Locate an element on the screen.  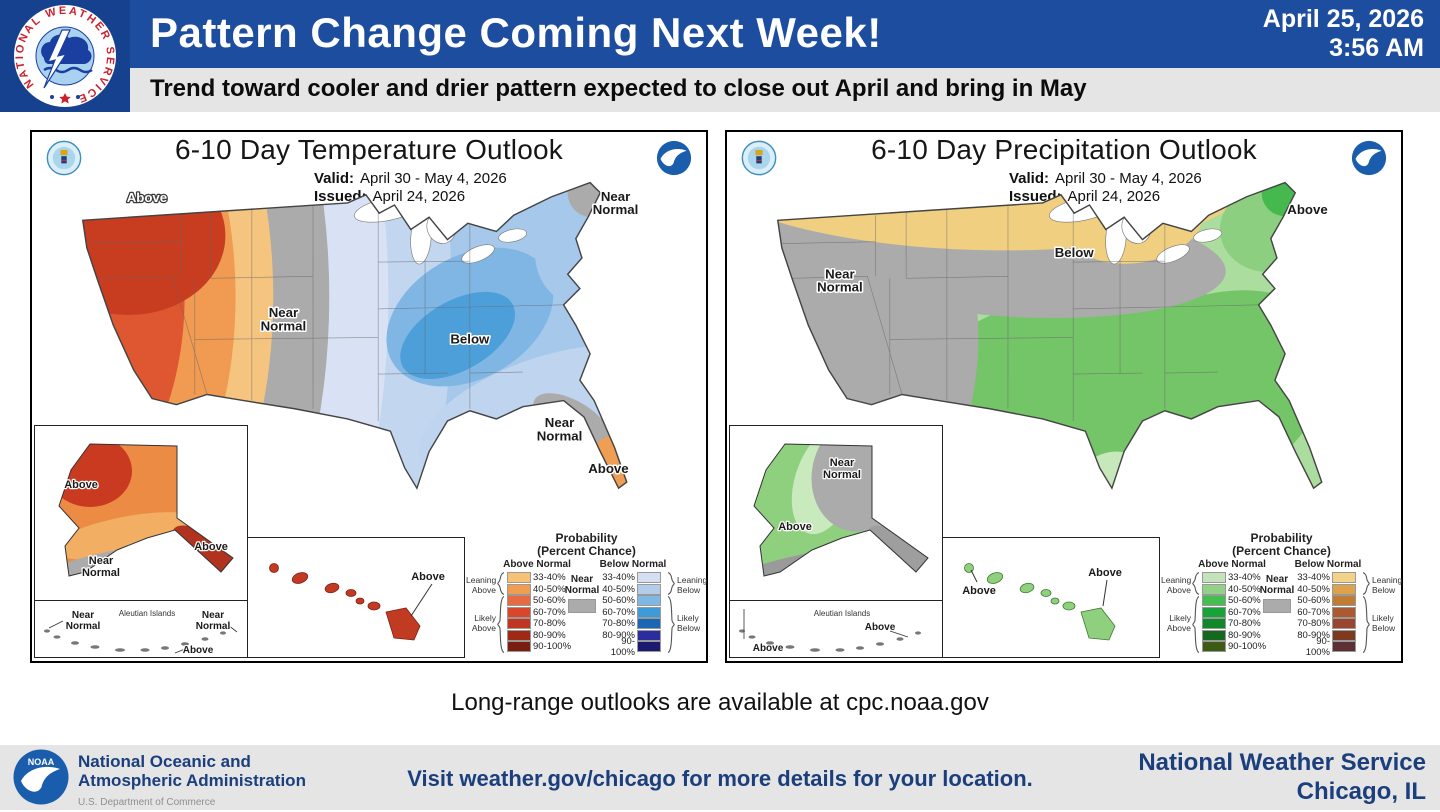
legend-range-label: 50-60% is located at coordinates (618, 601).